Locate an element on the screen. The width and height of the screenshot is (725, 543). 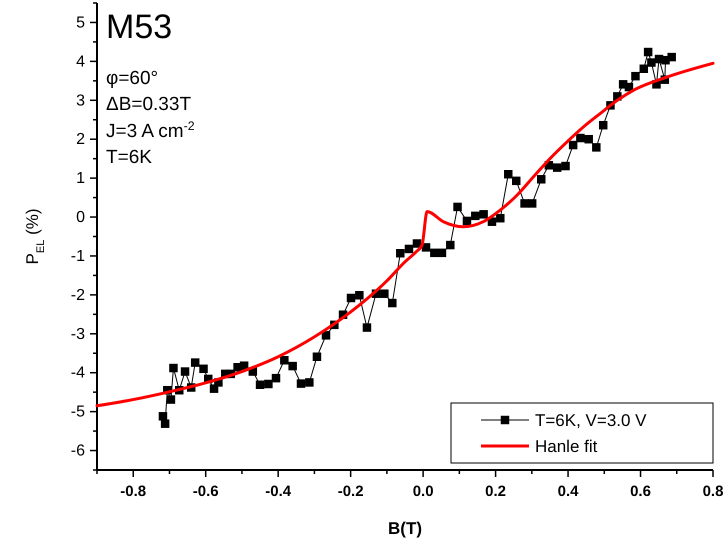
x-axis-title: B(T) is located at coordinates (405, 528).